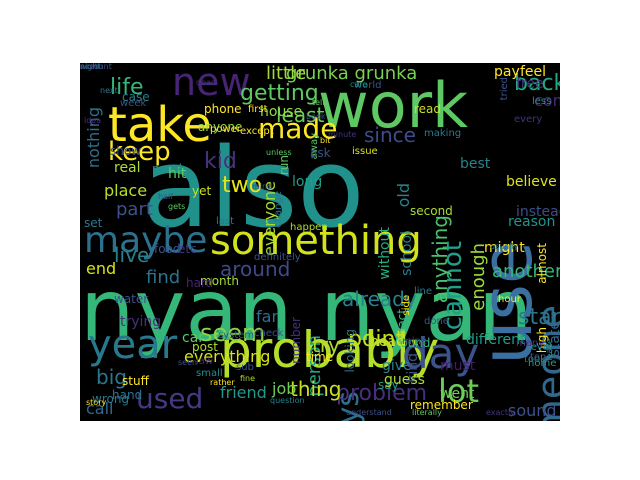 The height and width of the screenshot is (480, 640). I want to click on cloud-word: come, so click(547, 100).